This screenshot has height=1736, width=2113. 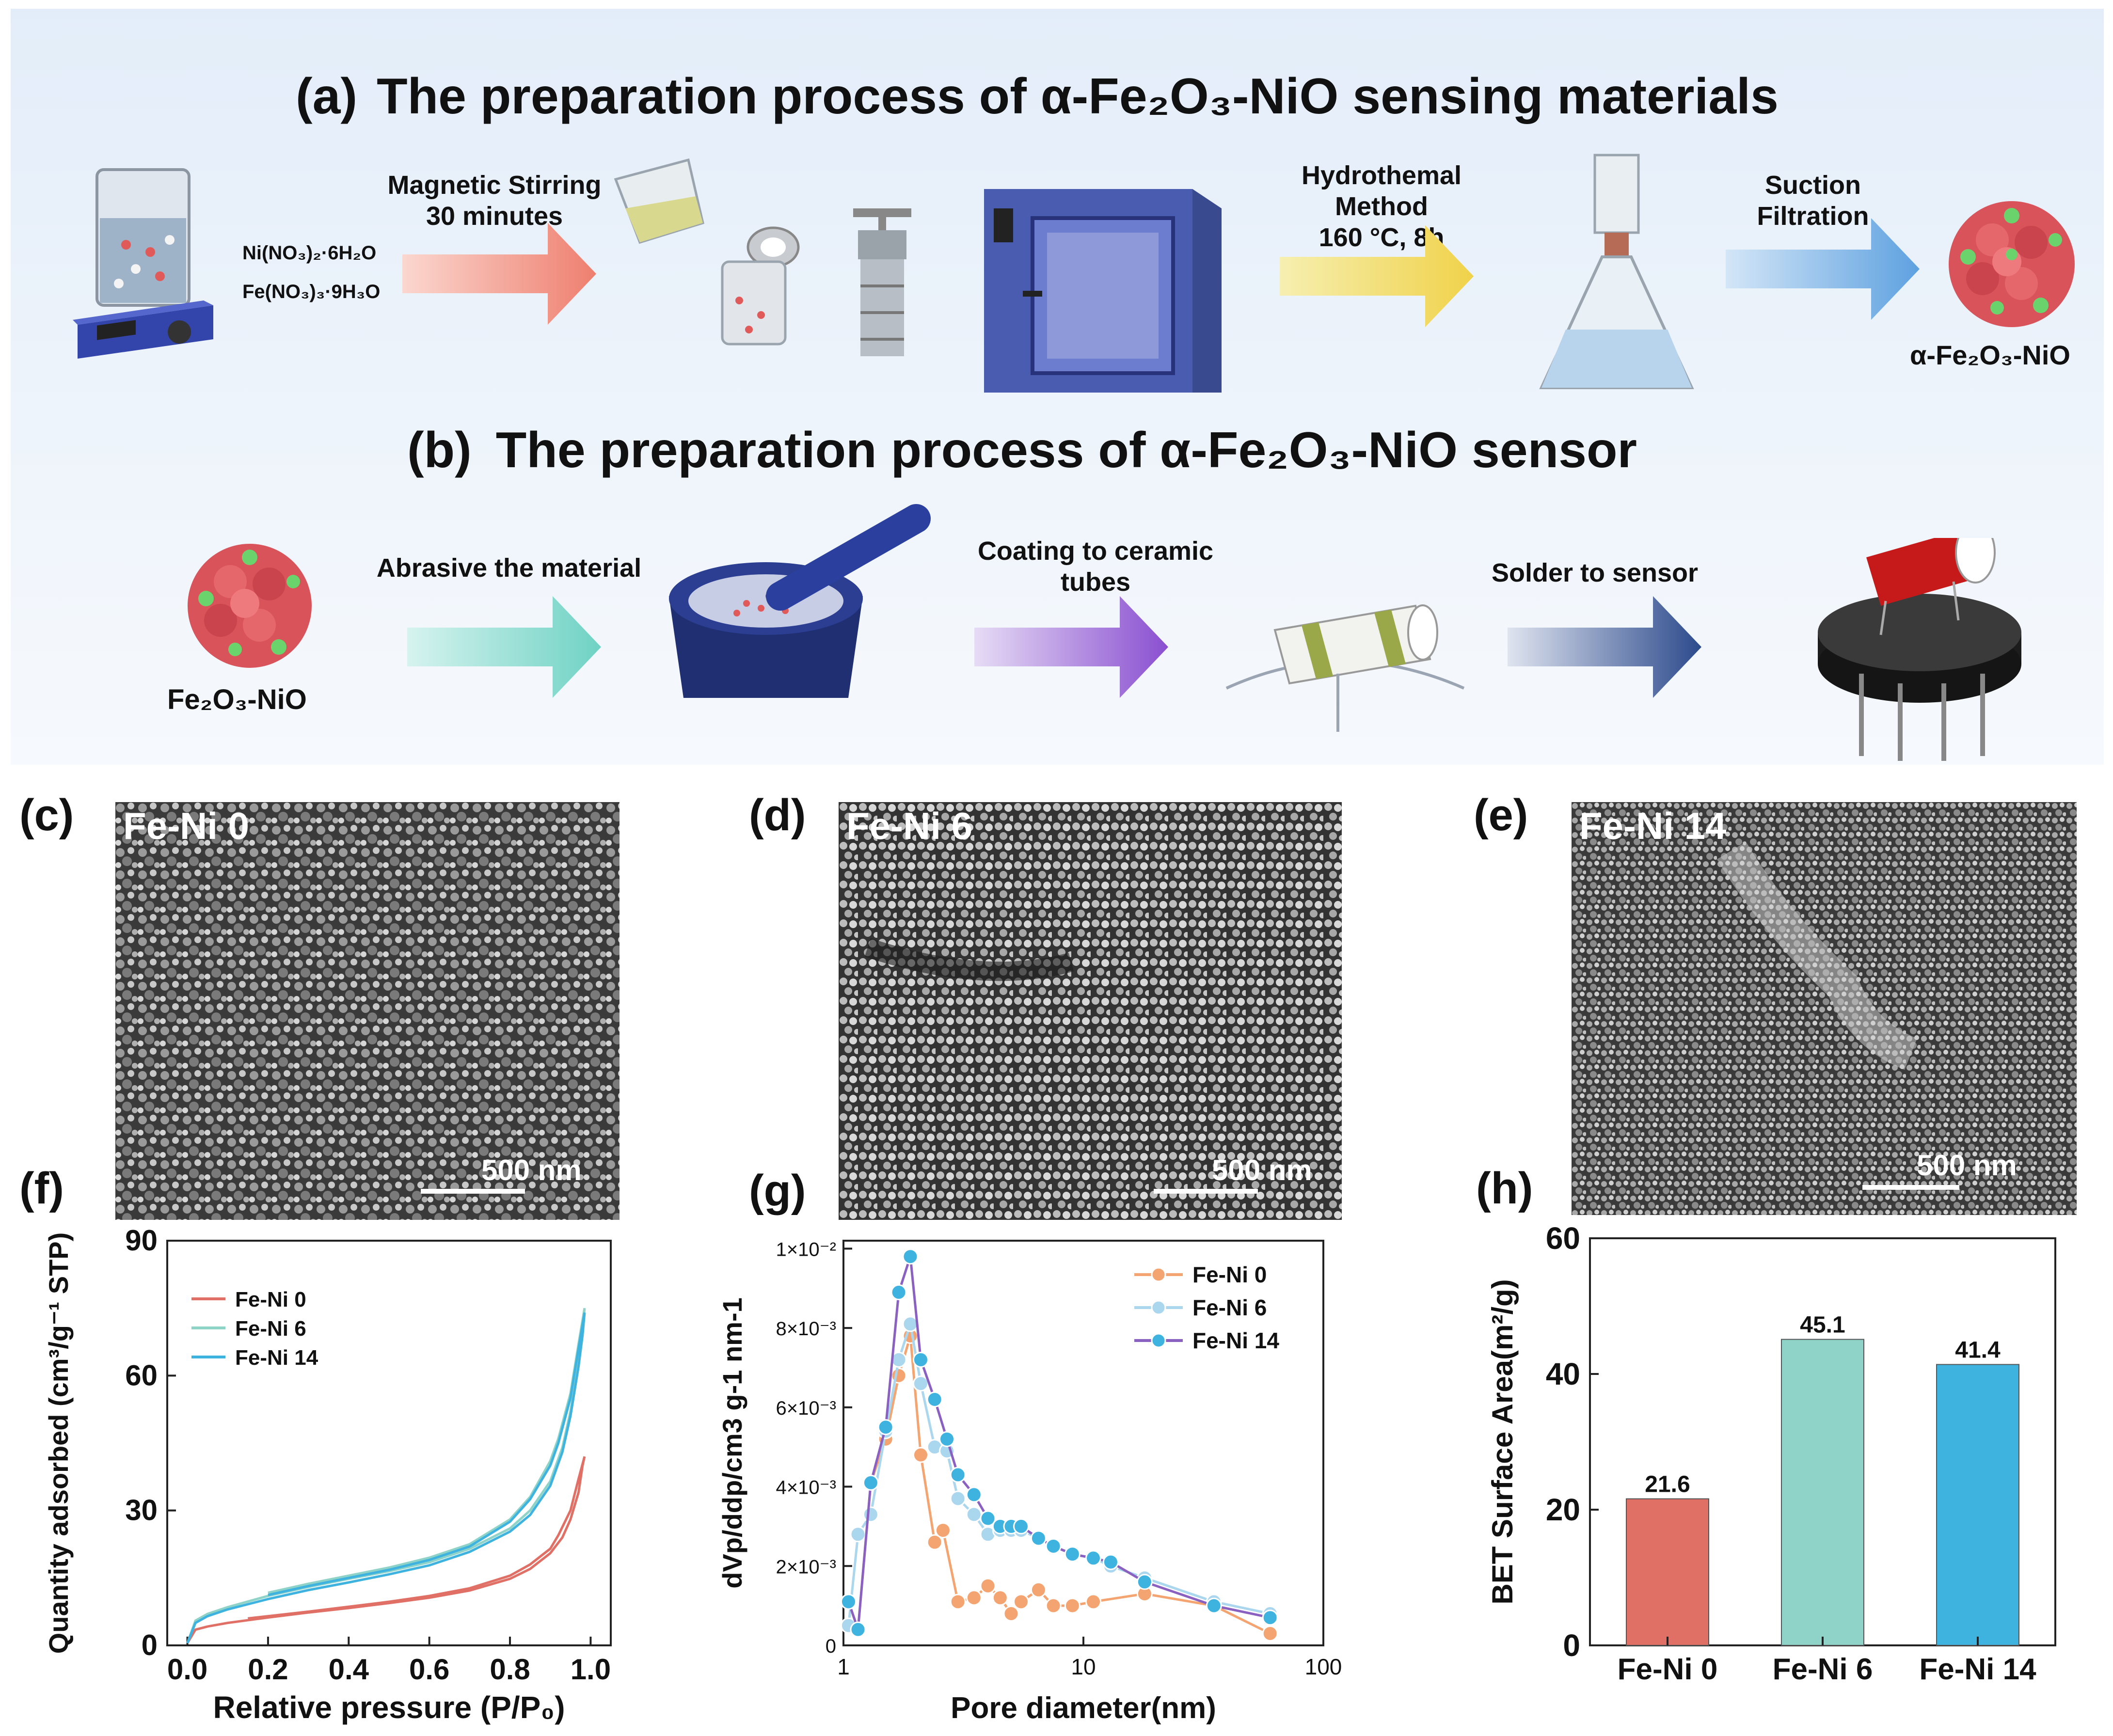 I want to click on step-coating-label: Coating to ceramic tubes, so click(x=1095, y=567).